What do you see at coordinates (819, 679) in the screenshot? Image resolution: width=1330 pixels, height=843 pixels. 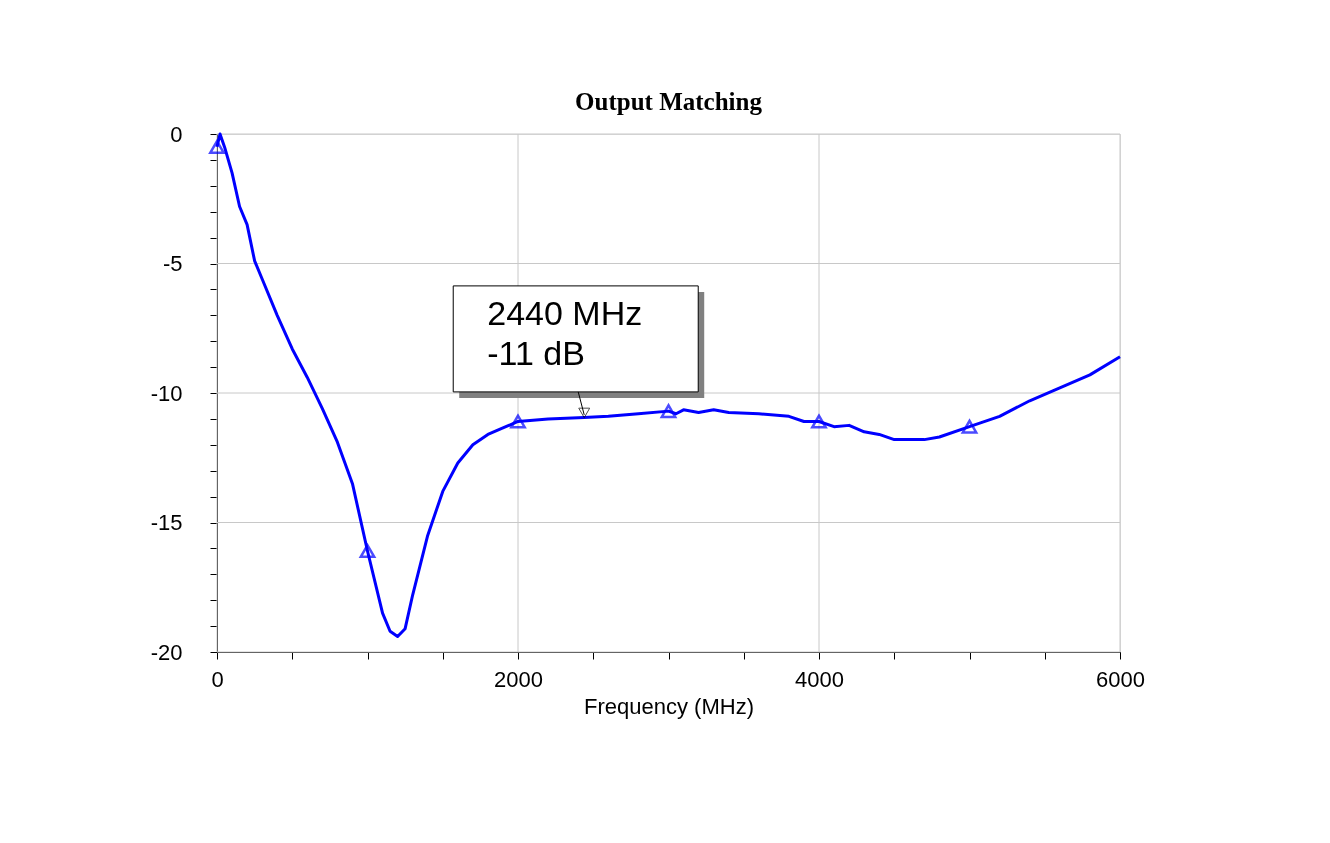 I see `x-tick-label: 4000` at bounding box center [819, 679].